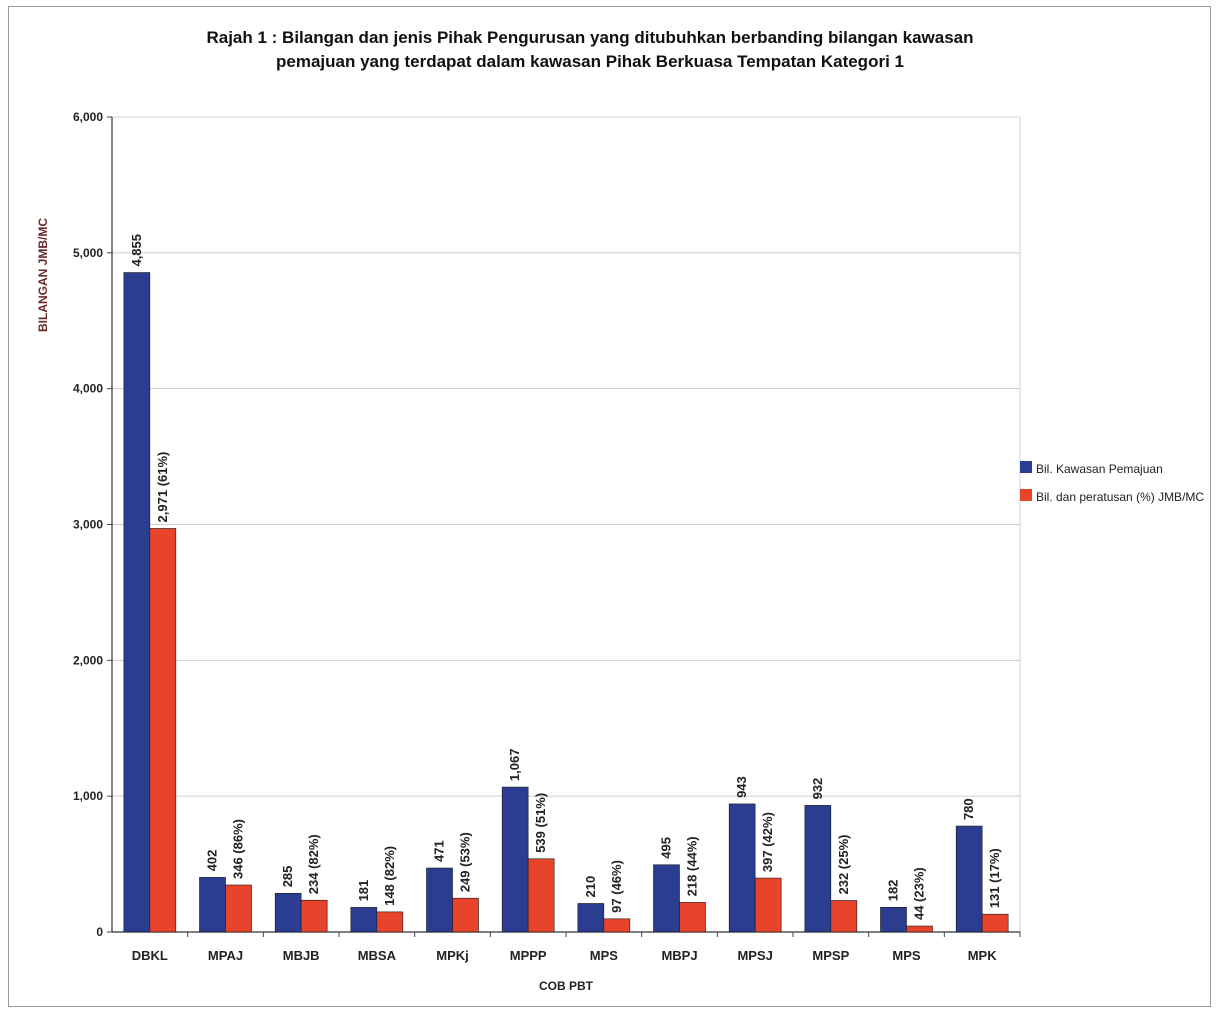 This screenshot has height=1015, width=1219. What do you see at coordinates (99, 932) in the screenshot?
I see `y-tick-label: 0` at bounding box center [99, 932].